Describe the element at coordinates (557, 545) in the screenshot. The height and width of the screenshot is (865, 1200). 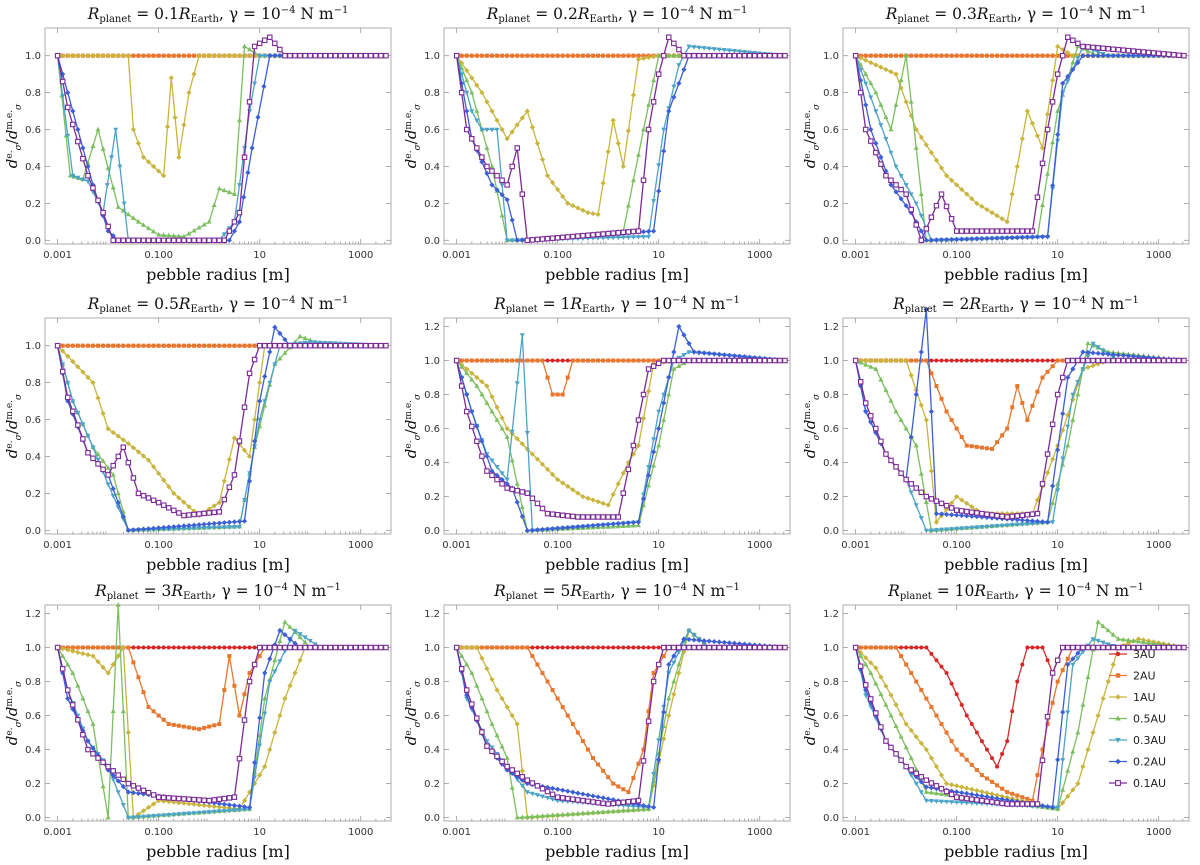
I see `x-tick-label: 0.100` at that location.